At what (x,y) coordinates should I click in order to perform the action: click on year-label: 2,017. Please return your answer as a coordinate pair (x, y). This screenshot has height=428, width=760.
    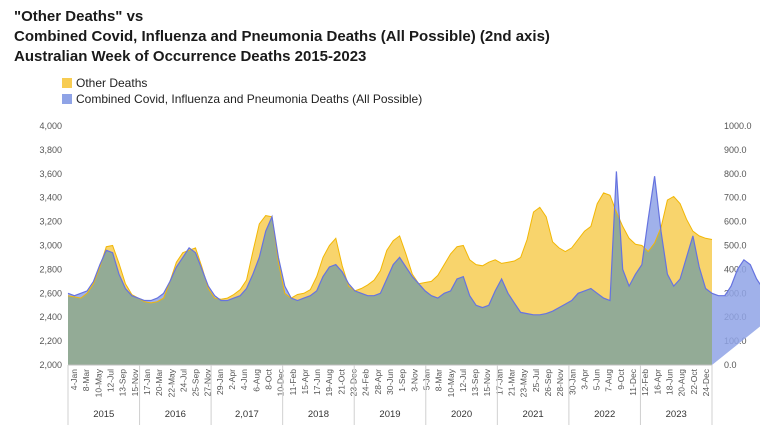
    Looking at the image, I should click on (247, 414).